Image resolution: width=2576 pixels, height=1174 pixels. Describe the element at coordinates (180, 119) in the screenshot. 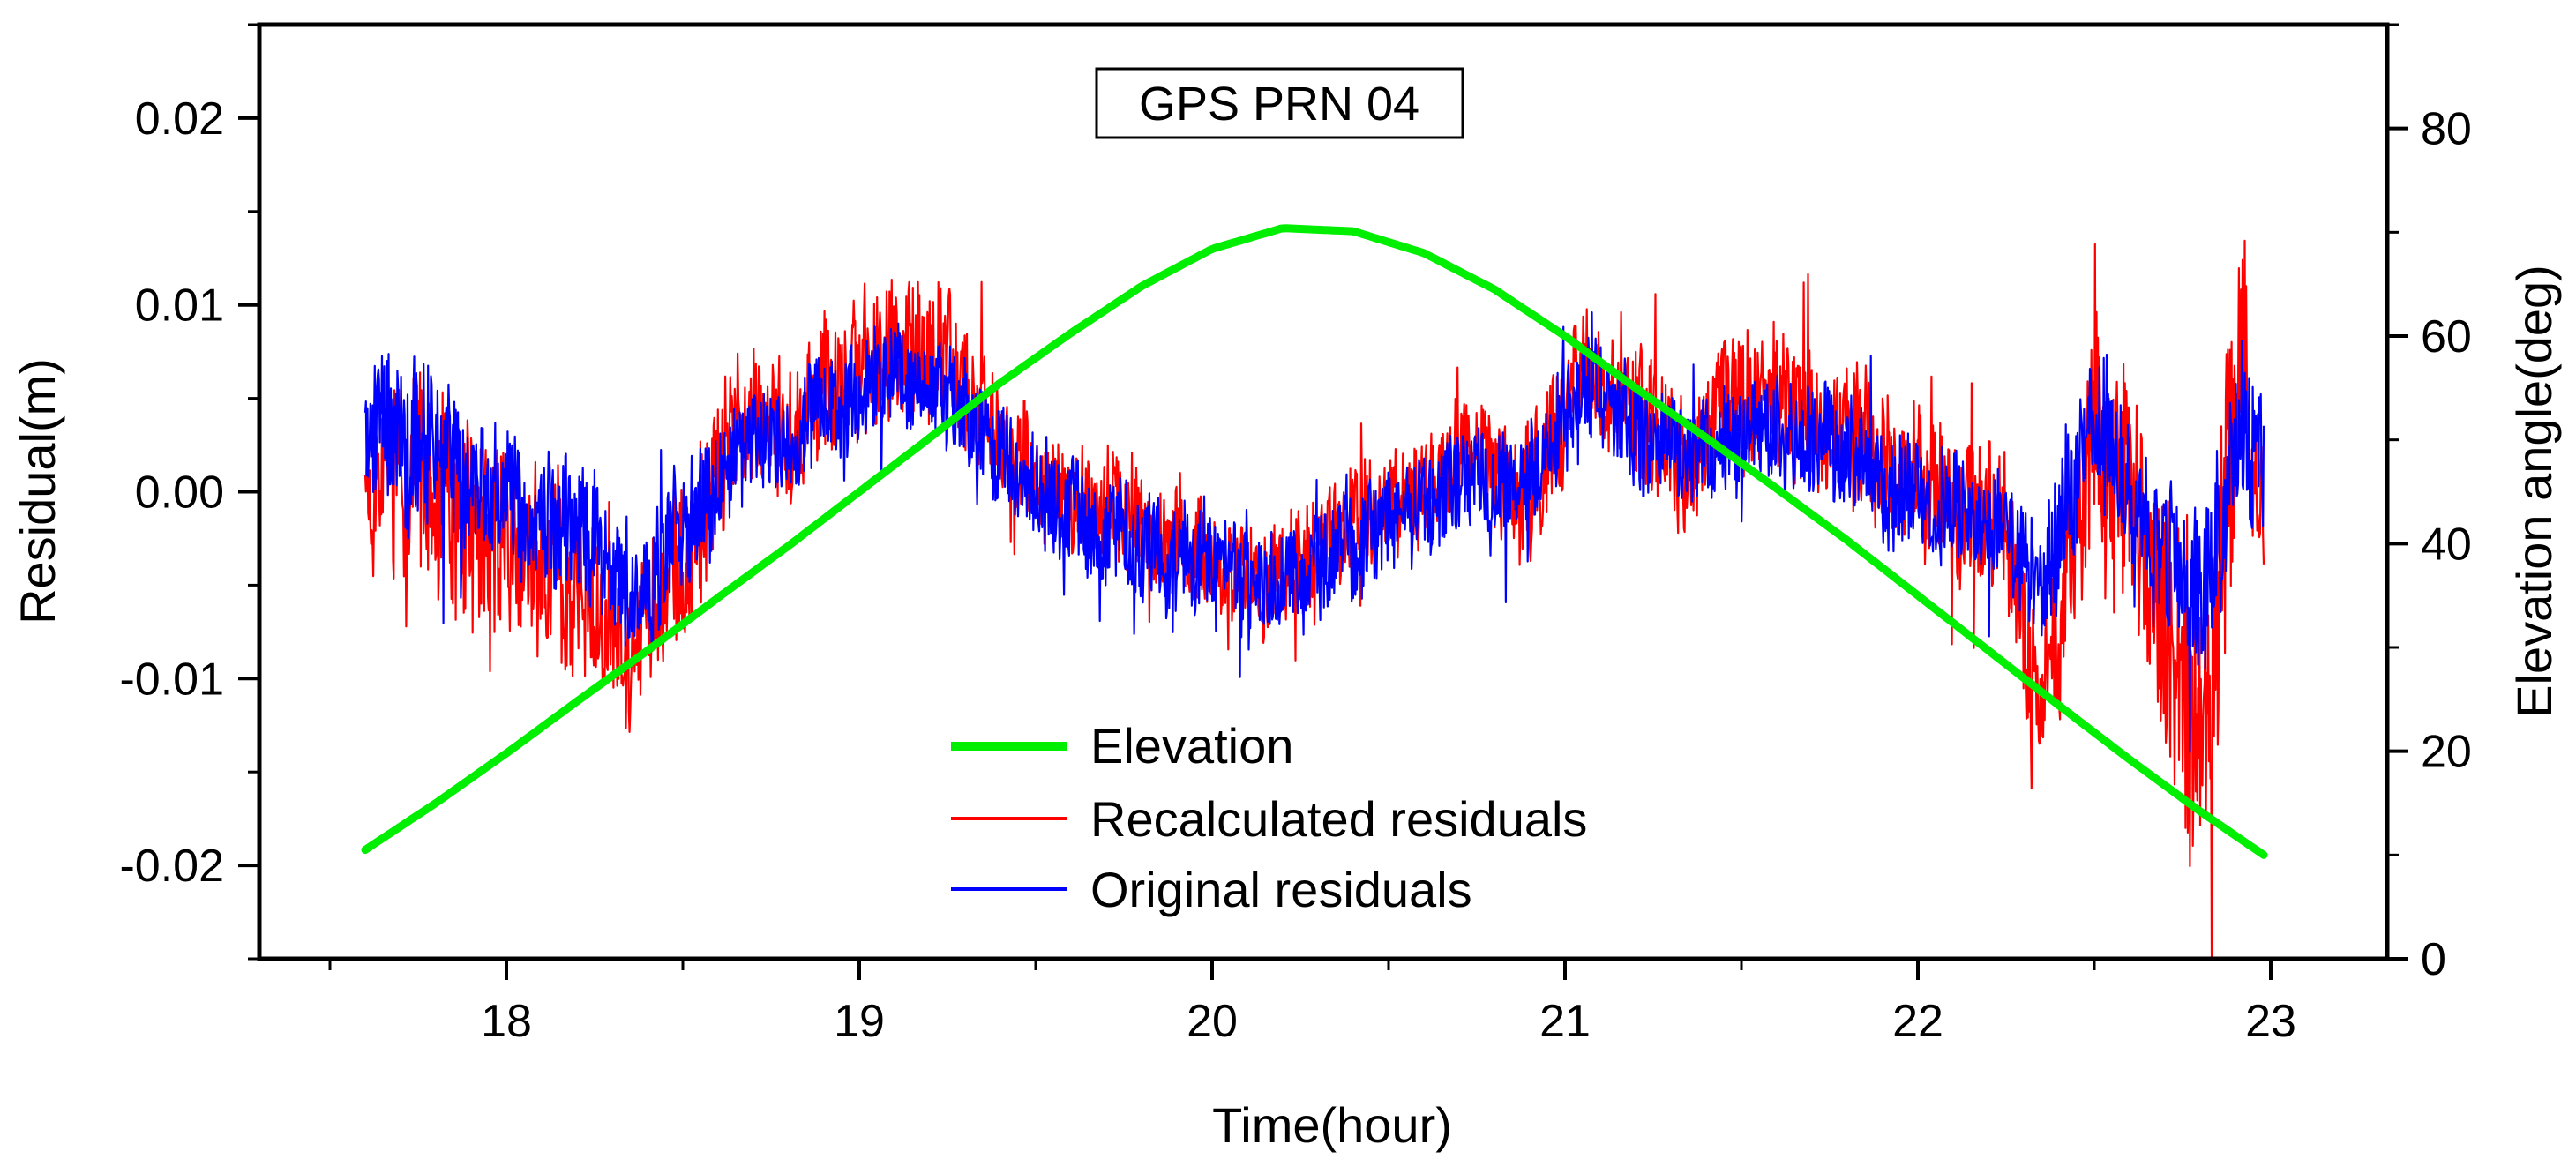

I see `y-tick-label: 0.02` at that location.